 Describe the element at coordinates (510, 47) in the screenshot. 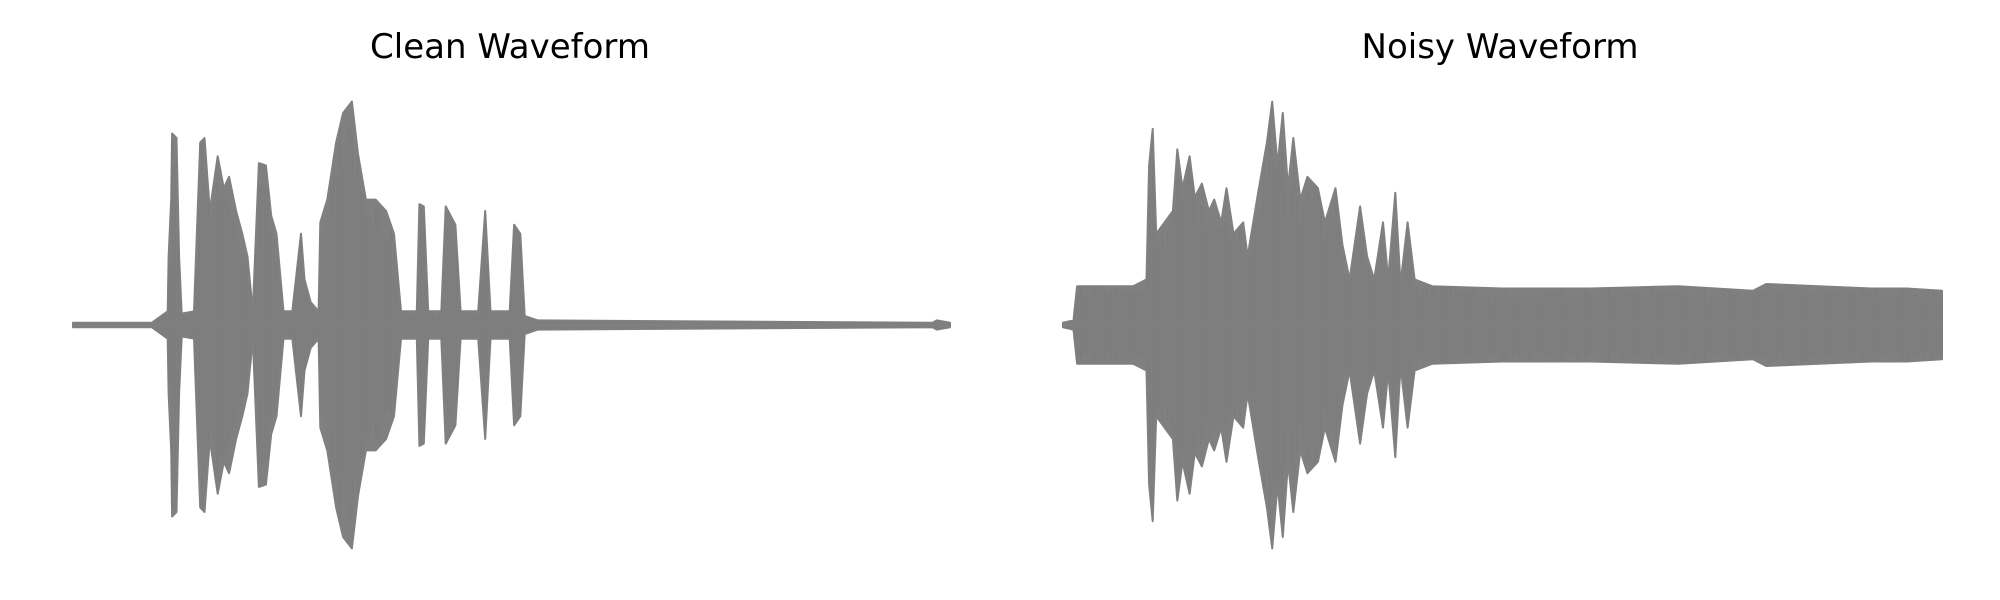

I see `clean-waveform-title: Clean Waveform` at that location.